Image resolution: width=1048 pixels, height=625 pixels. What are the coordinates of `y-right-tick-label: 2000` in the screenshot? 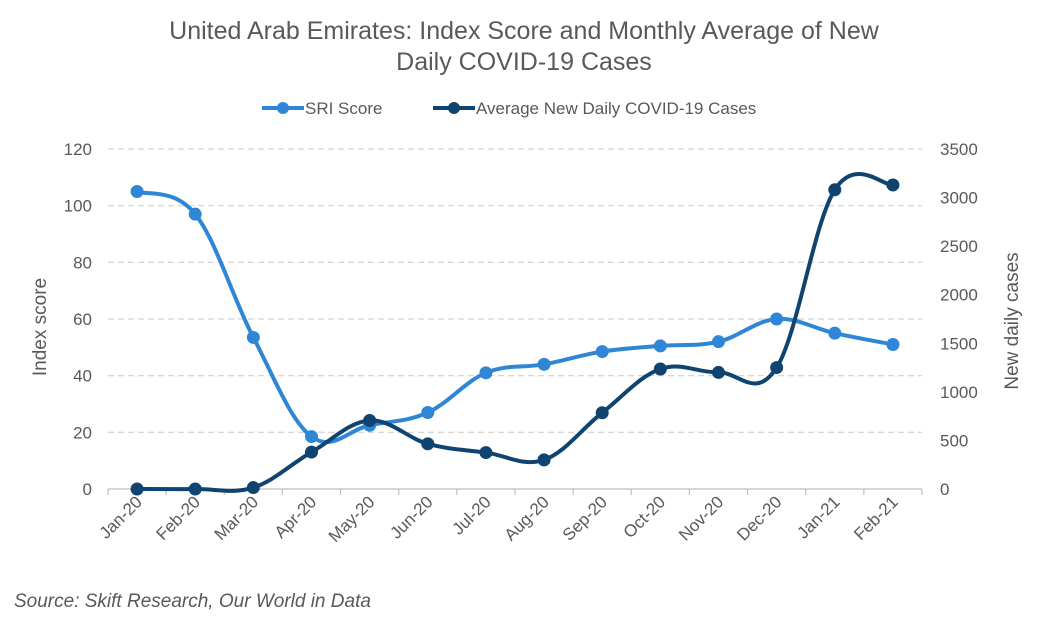 It's located at (959, 295).